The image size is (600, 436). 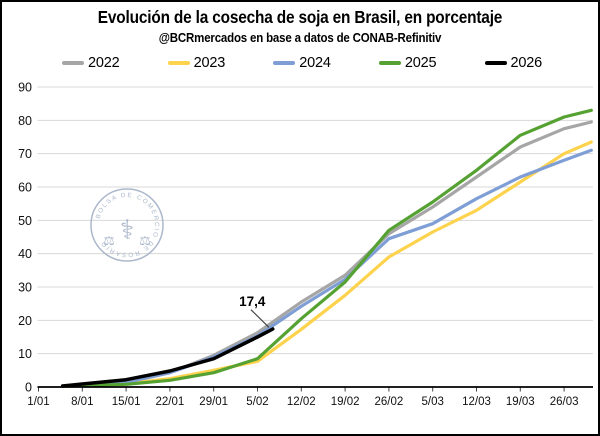 I want to click on legend-item-2024: 2024, so click(x=302, y=63).